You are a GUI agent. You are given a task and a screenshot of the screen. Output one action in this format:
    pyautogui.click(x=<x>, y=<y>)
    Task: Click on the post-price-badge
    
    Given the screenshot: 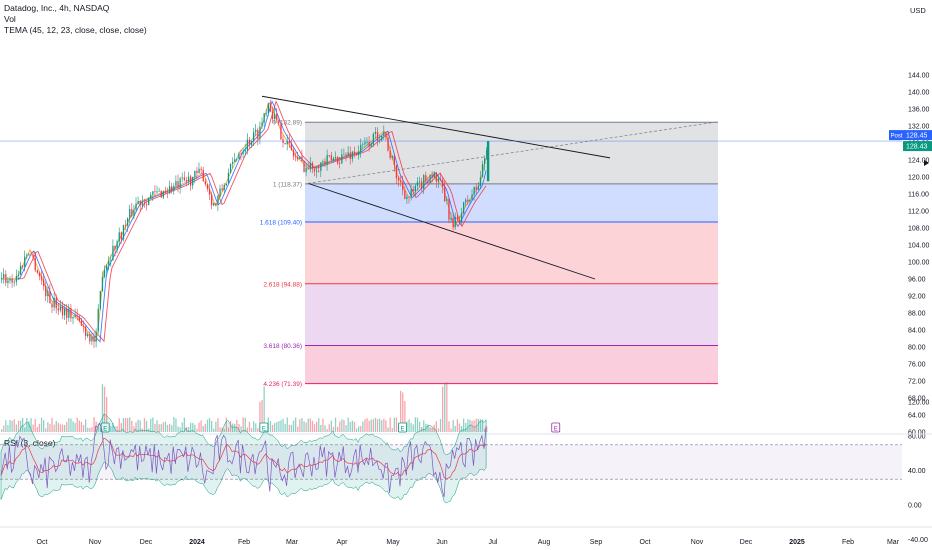 What is the action you would take?
    pyautogui.click(x=917, y=146)
    